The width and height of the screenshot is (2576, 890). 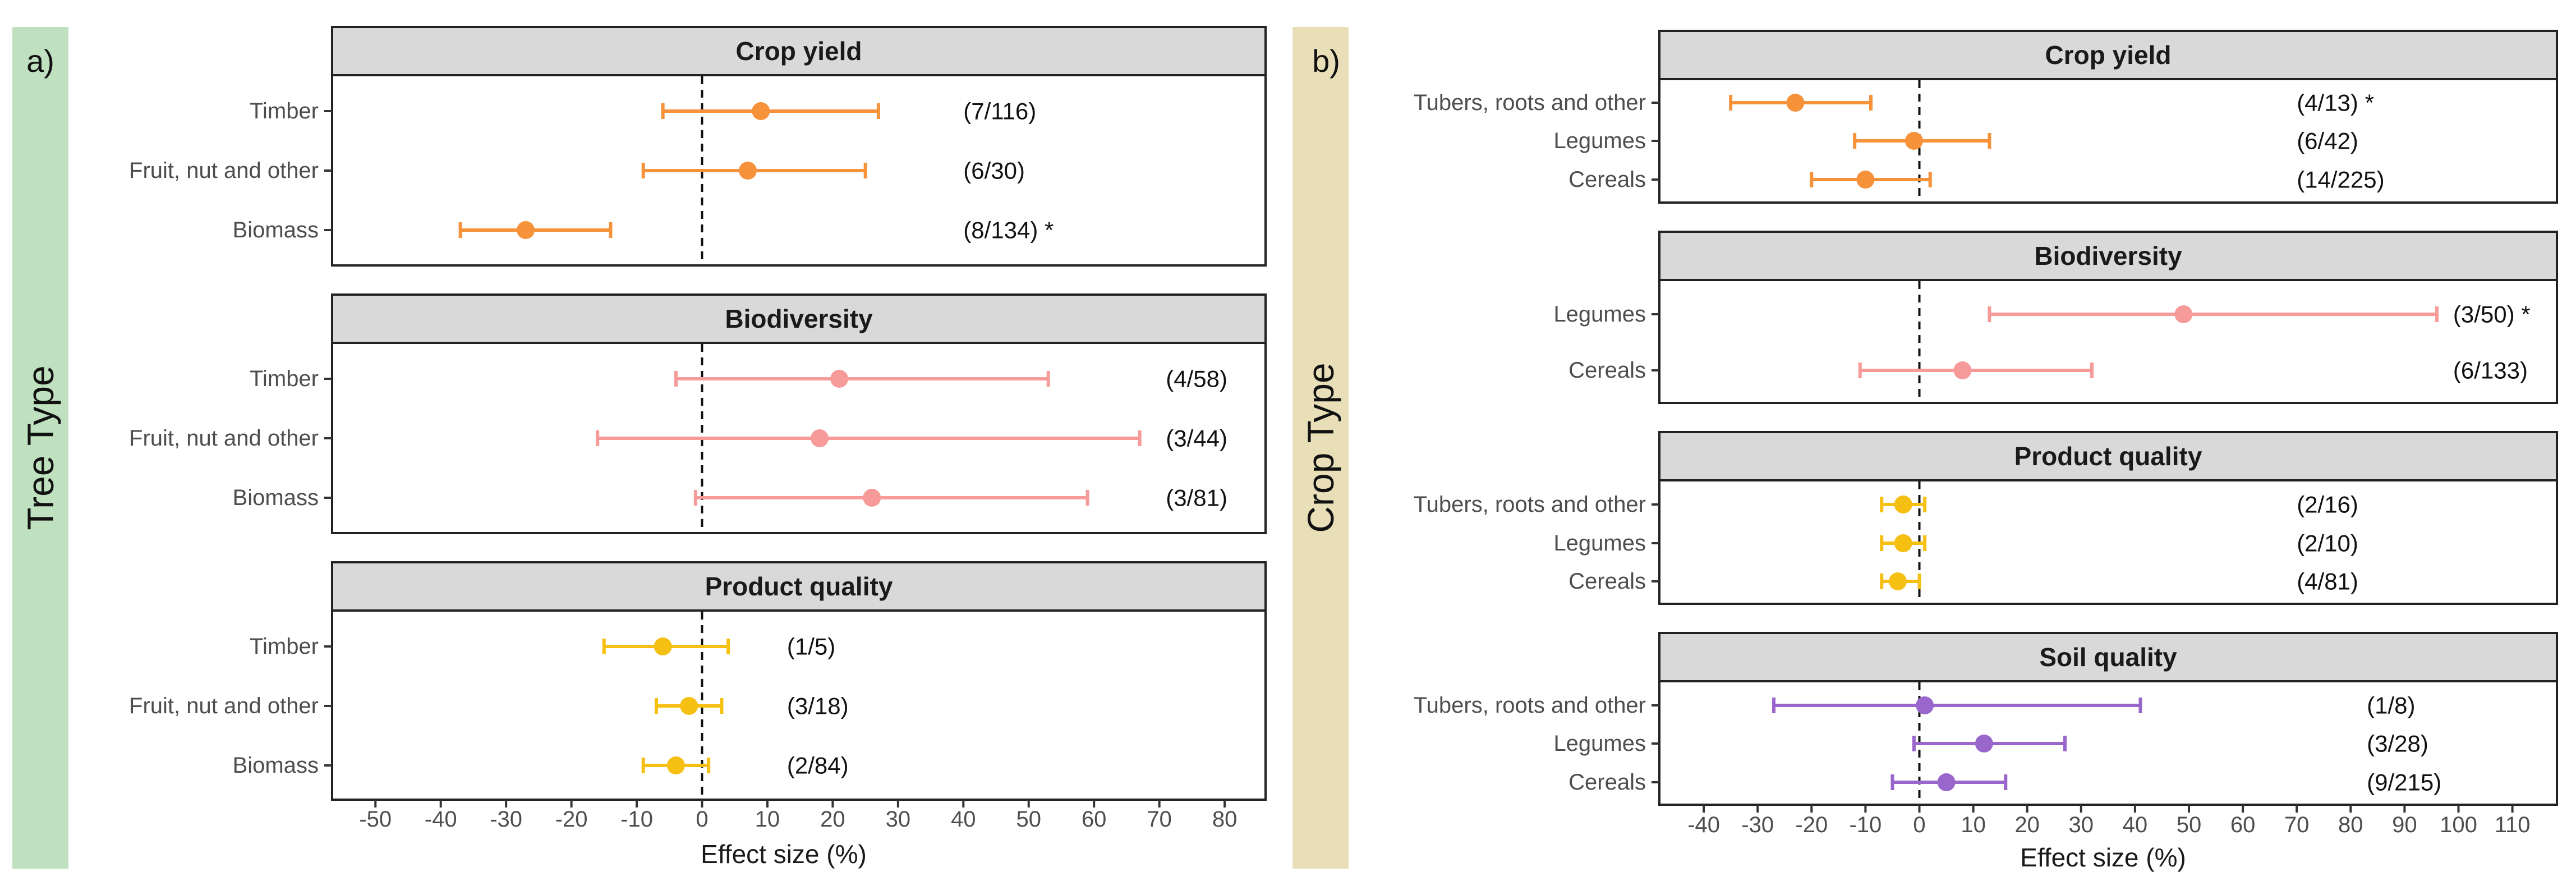 I want to click on group-label-a: Tree Type, so click(x=41, y=447).